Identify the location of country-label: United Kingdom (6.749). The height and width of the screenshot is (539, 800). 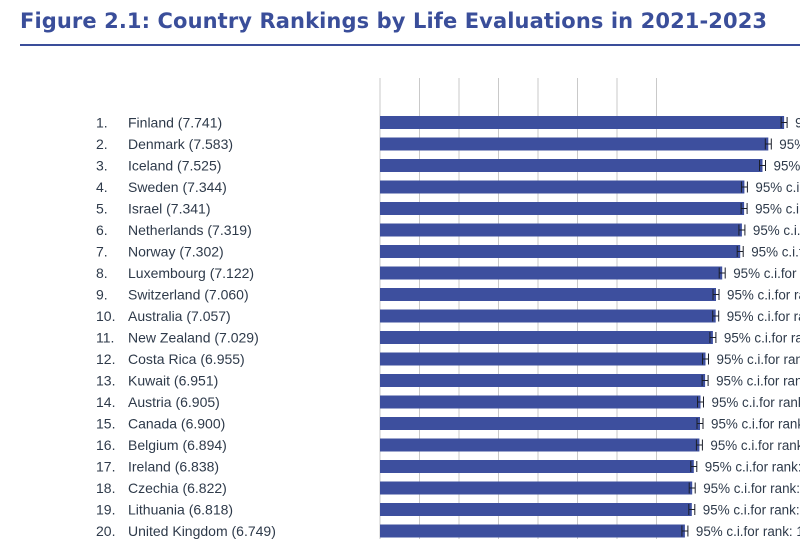
(202, 531).